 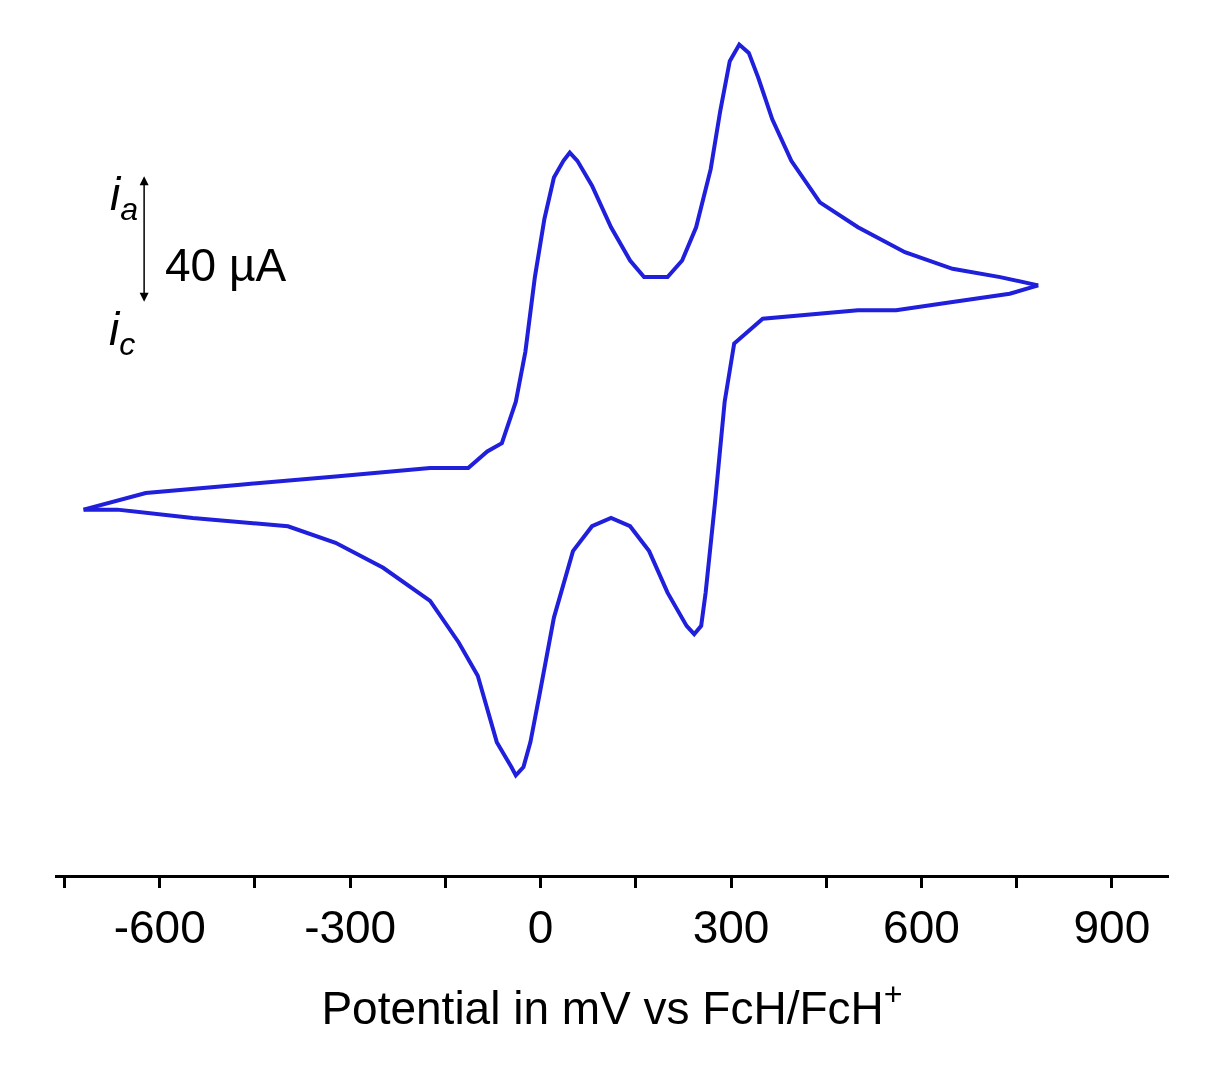 What do you see at coordinates (540, 927) in the screenshot?
I see `x-tick-label: 0` at bounding box center [540, 927].